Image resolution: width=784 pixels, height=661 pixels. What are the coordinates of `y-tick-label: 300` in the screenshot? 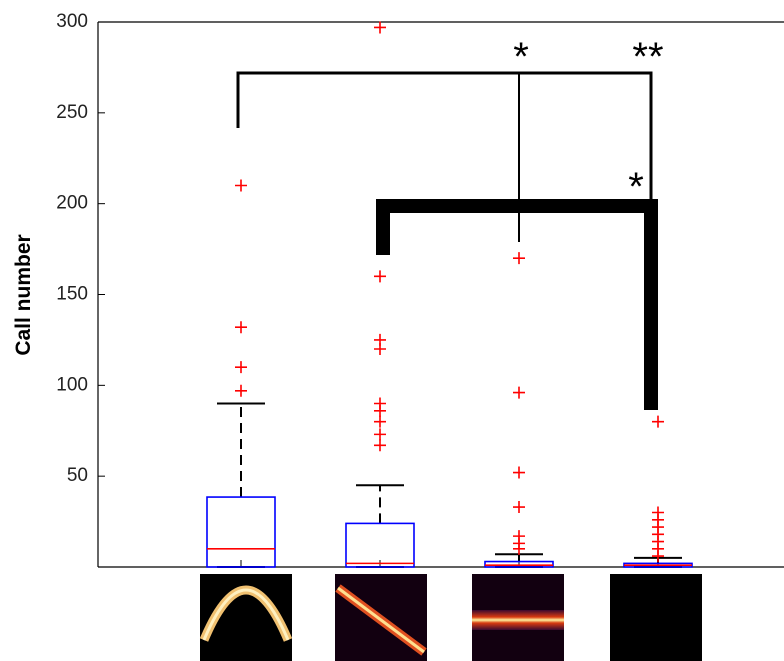 It's located at (72, 21).